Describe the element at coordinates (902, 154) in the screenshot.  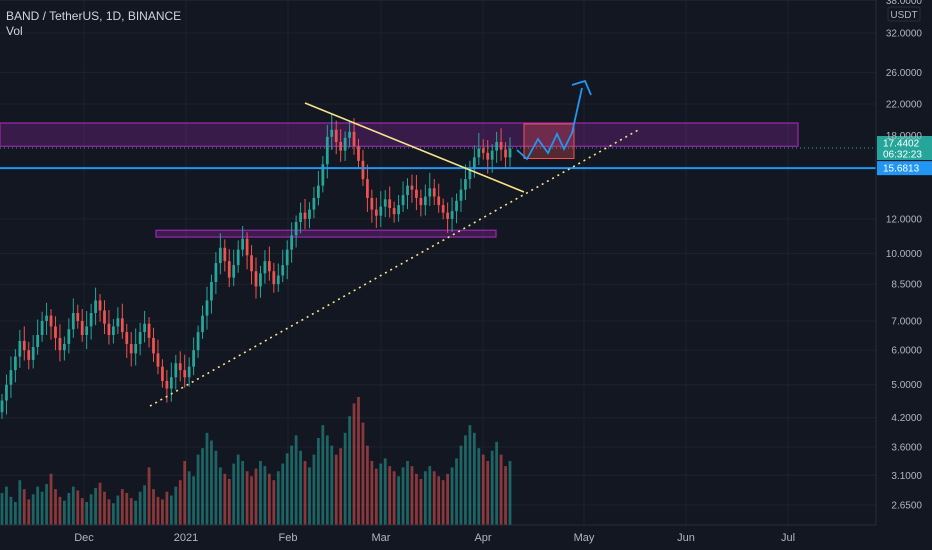
I see `countdown-text: 06:32:23` at that location.